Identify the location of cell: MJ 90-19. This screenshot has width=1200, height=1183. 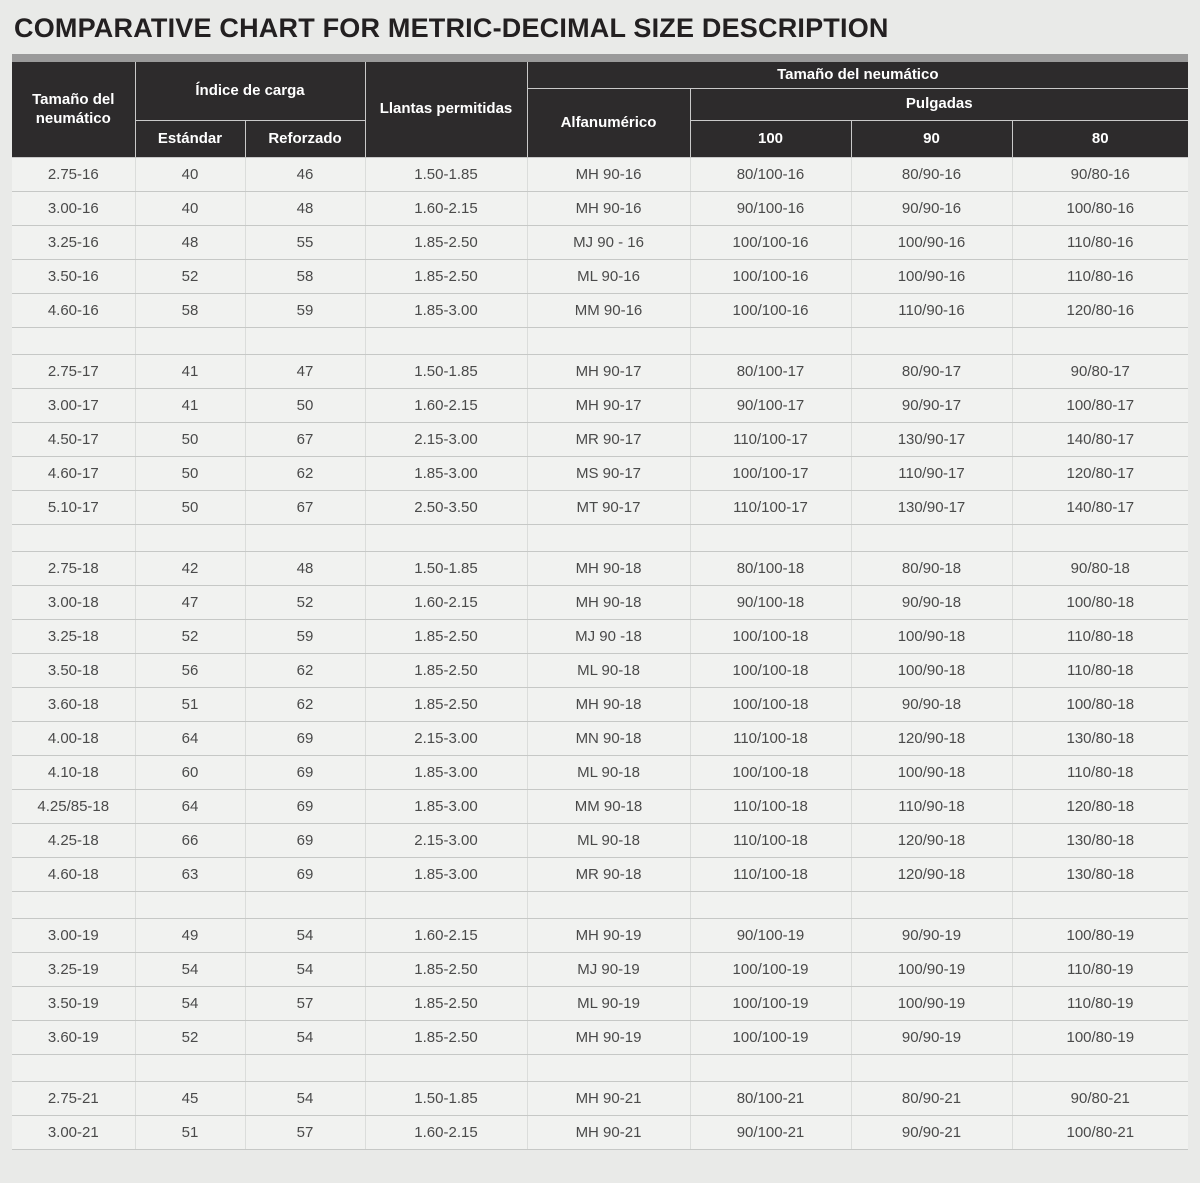
(608, 969).